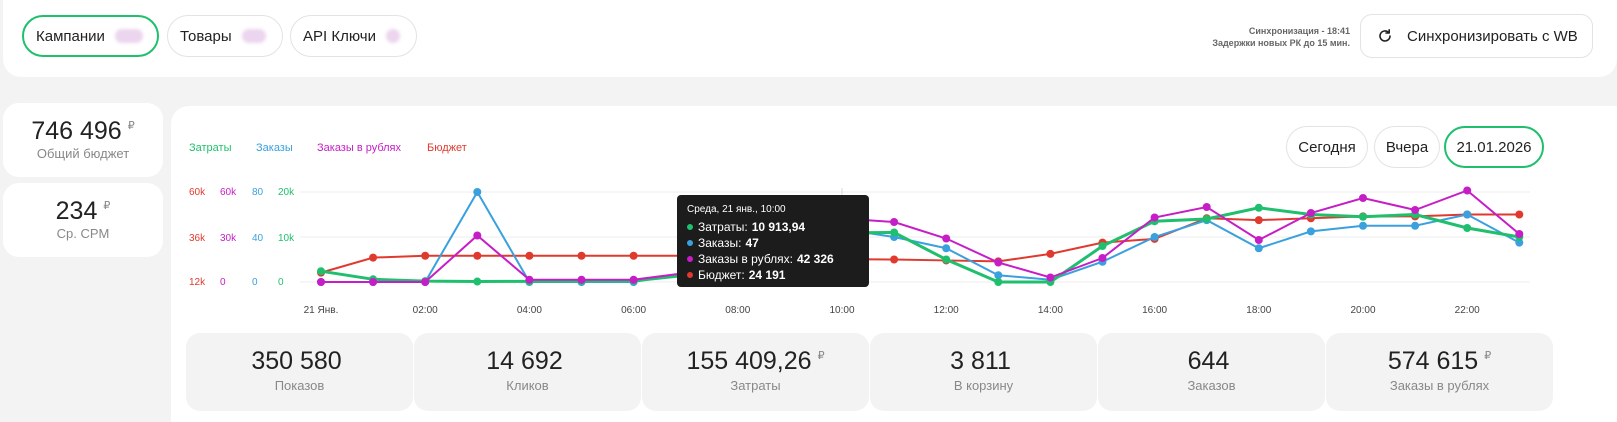  Describe the element at coordinates (197, 238) in the screenshot. I see `y-tick-budget: 36k` at that location.